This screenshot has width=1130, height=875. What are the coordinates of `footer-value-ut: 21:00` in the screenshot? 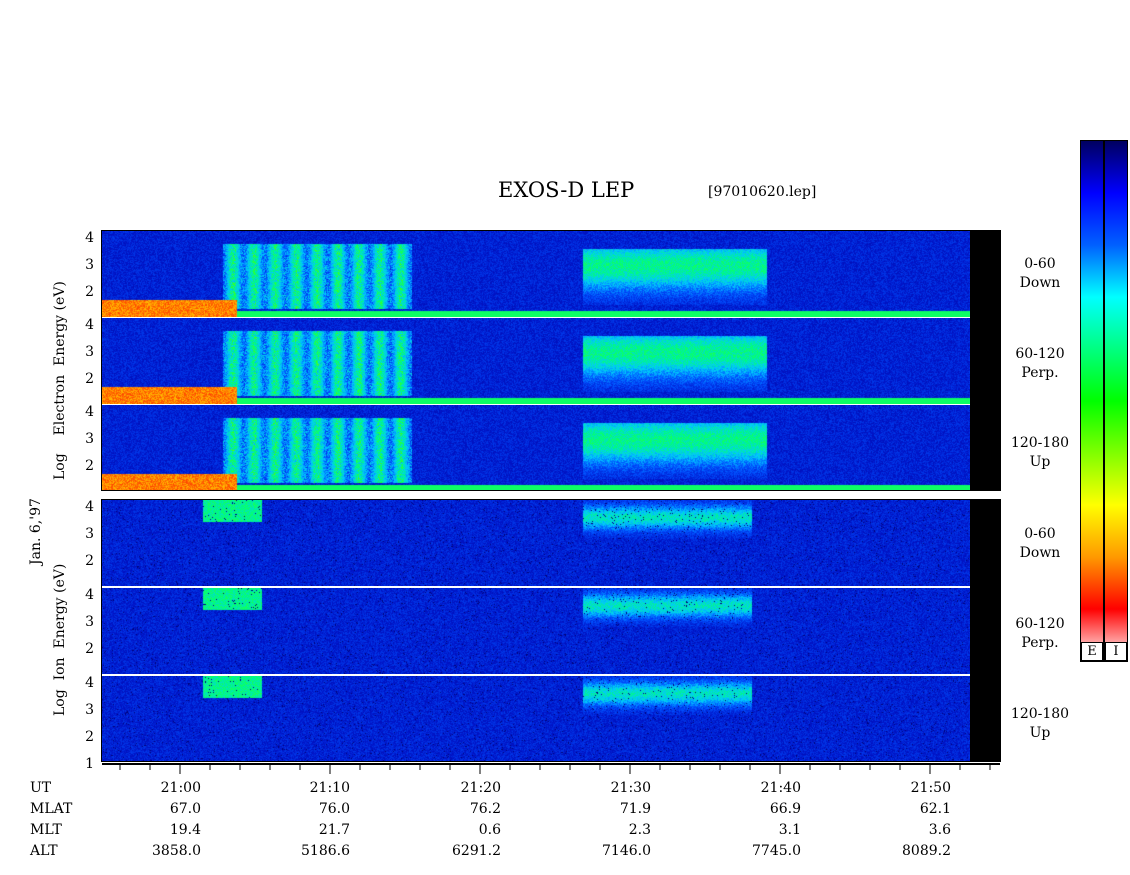 It's located at (180, 788).